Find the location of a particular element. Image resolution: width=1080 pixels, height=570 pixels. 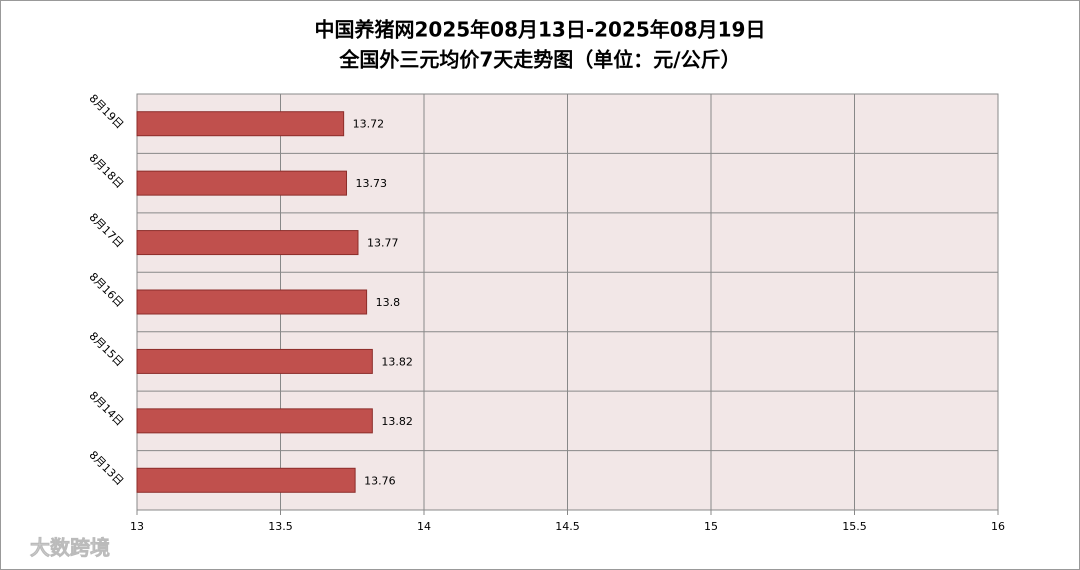

x-tick-label: 13.5 is located at coordinates (280, 526).